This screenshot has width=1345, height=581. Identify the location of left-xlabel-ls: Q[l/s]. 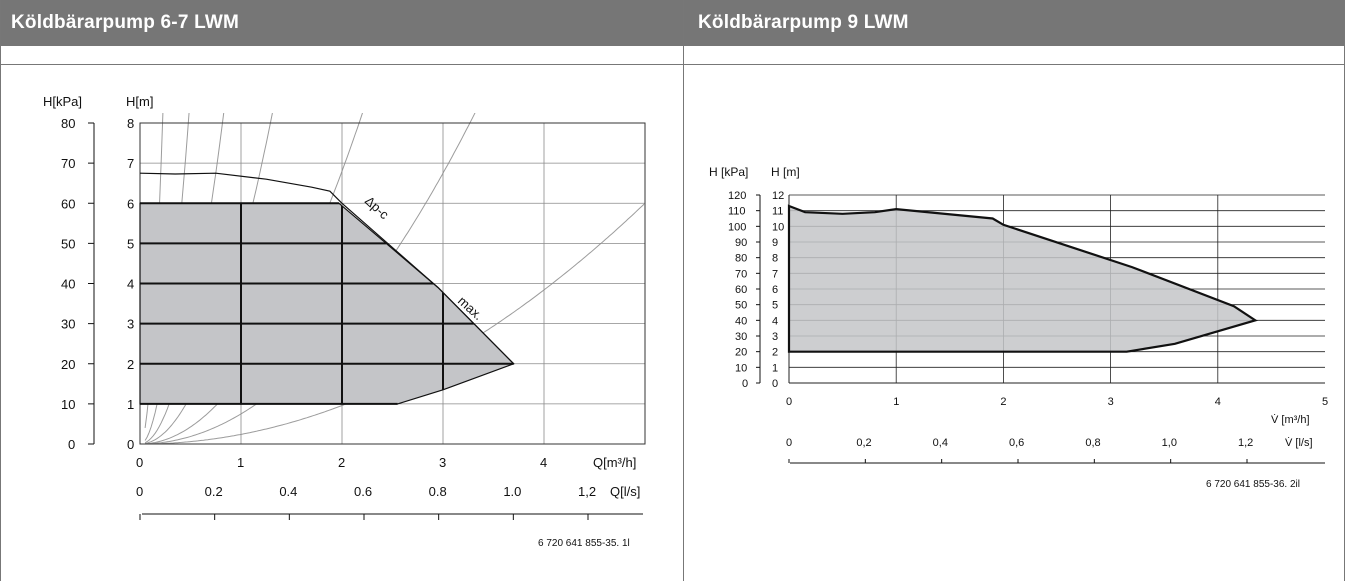
(625, 491).